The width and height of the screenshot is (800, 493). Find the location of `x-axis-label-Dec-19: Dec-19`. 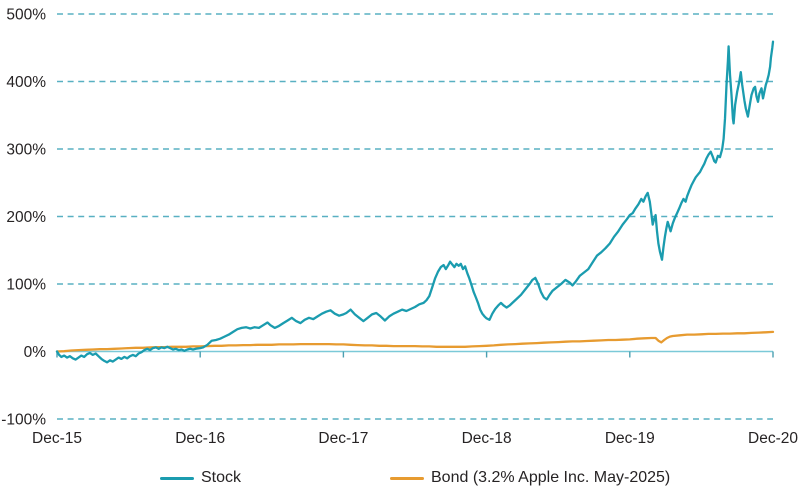

x-axis-label-Dec-19: Dec-19 is located at coordinates (630, 438).